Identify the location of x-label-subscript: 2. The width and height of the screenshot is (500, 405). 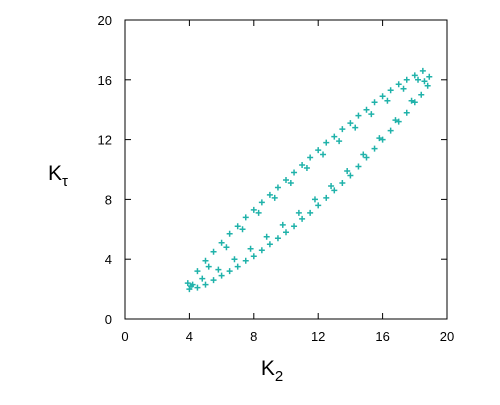
(279, 376).